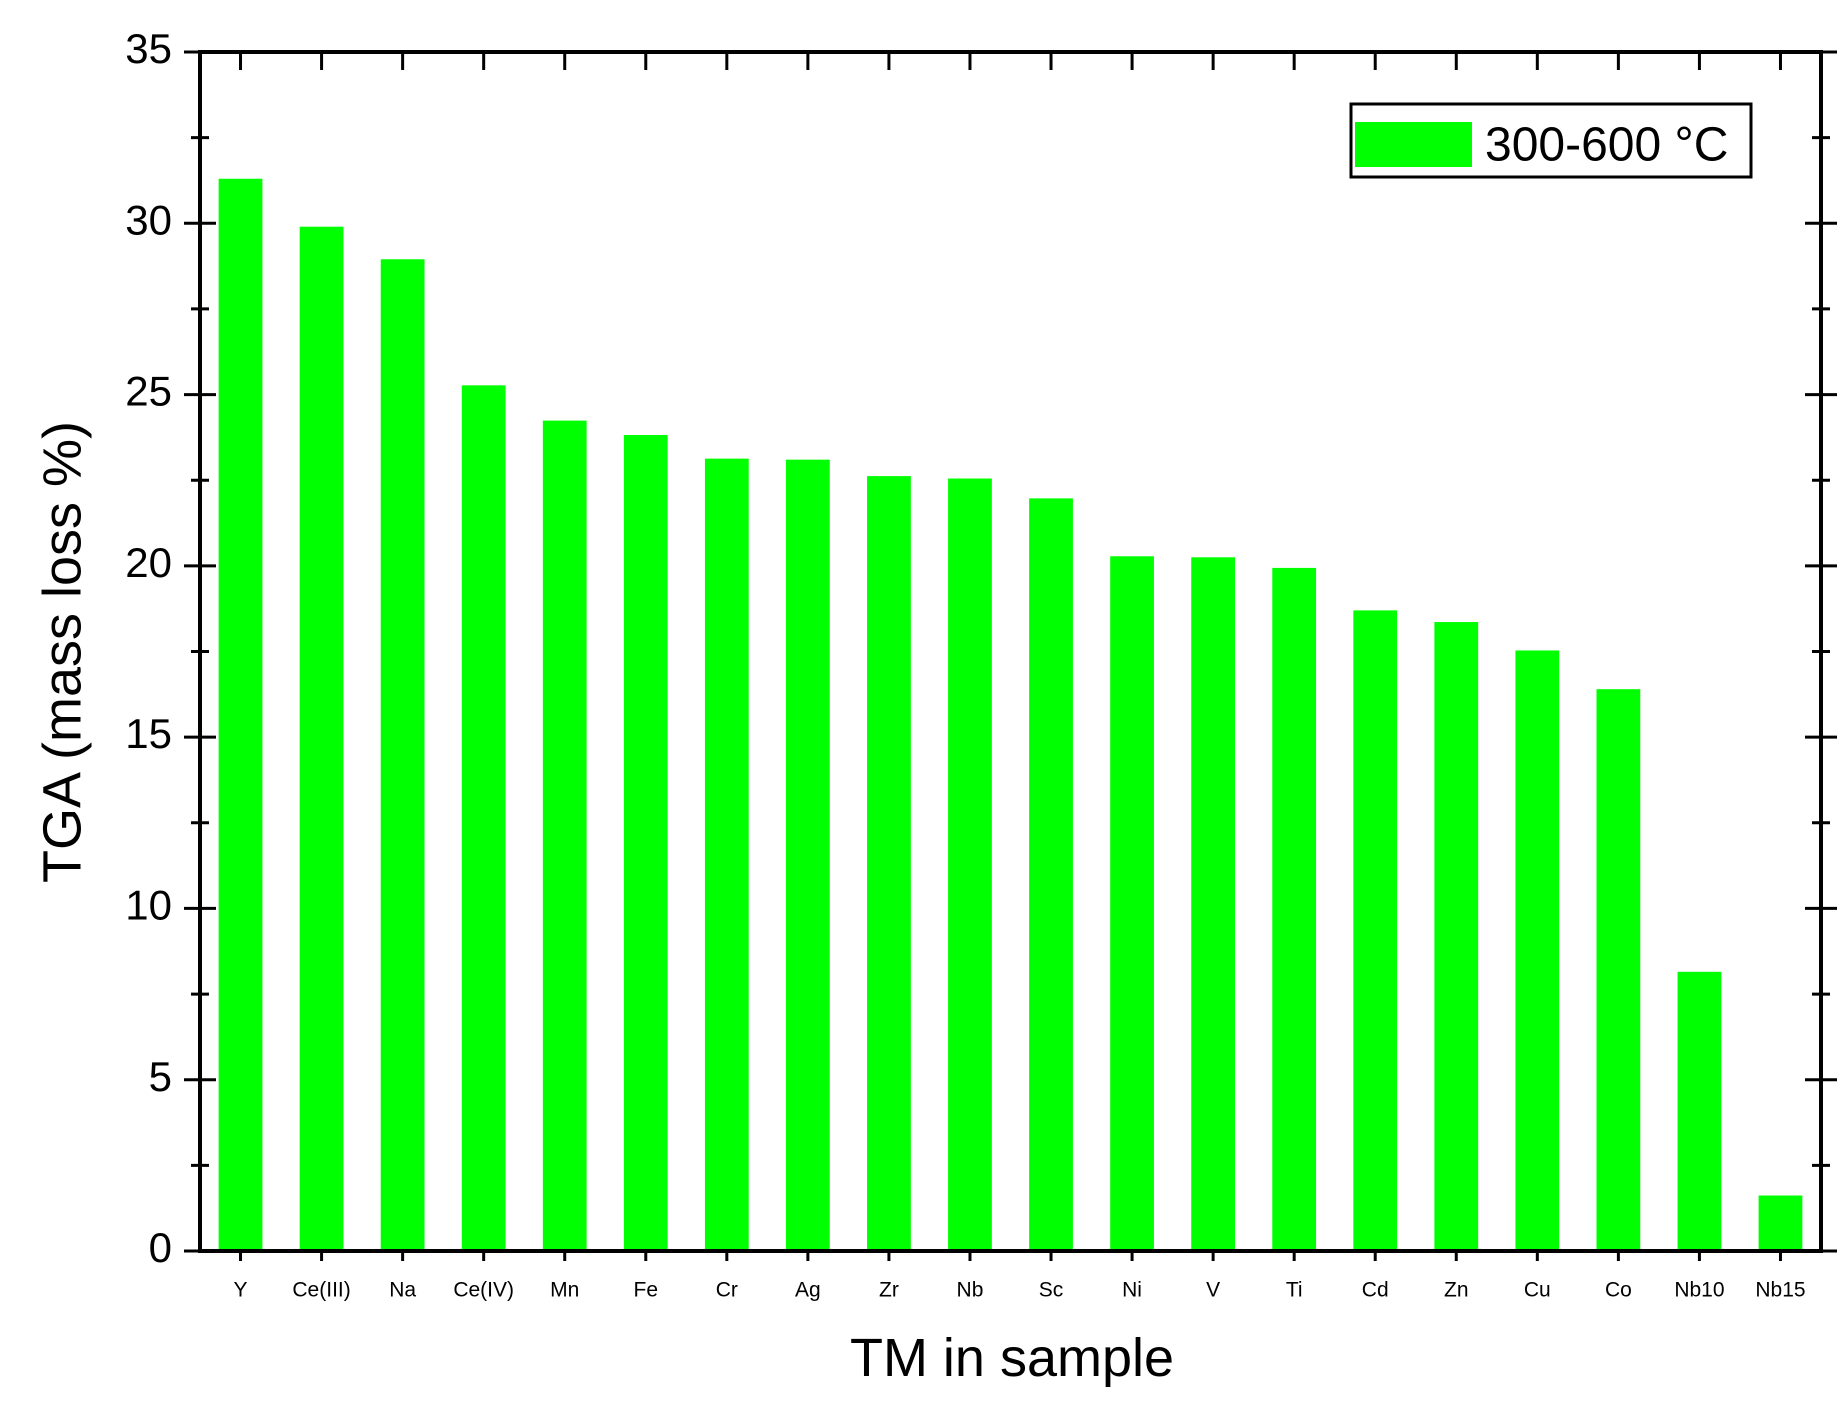 The image size is (1843, 1404). Describe the element at coordinates (1537, 1290) in the screenshot. I see `x-tick-label: Cu` at that location.